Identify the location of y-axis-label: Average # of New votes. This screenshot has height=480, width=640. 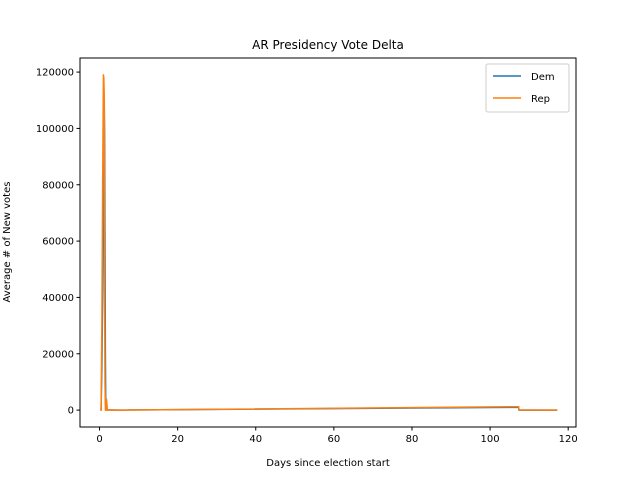
(7, 242).